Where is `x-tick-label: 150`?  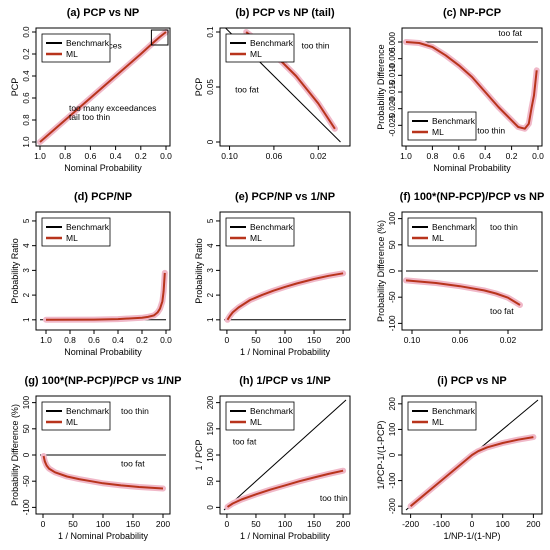 x-tick-label: 150 is located at coordinates (314, 524).